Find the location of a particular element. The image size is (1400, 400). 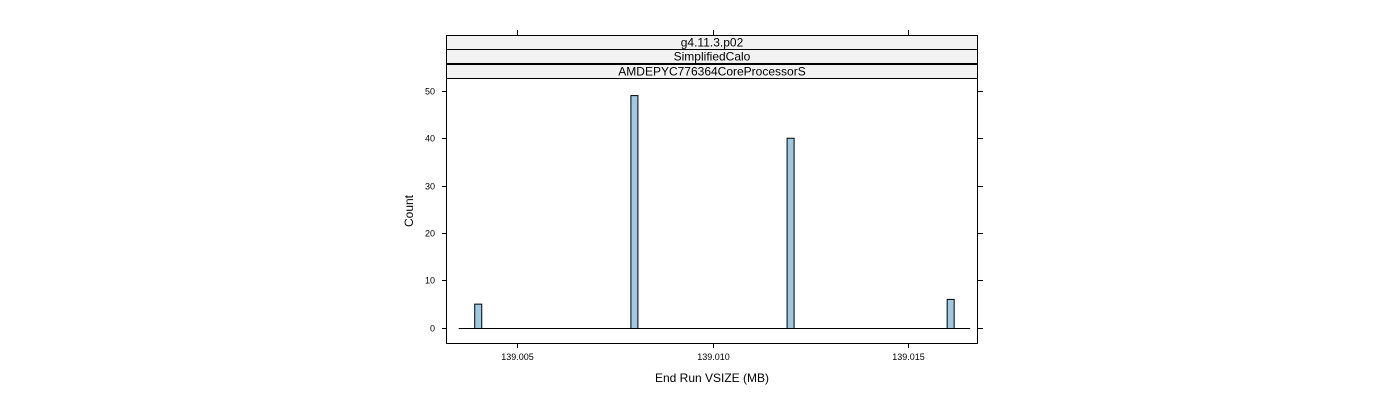

strip-2-label: SimplifiedCalo is located at coordinates (712, 57).